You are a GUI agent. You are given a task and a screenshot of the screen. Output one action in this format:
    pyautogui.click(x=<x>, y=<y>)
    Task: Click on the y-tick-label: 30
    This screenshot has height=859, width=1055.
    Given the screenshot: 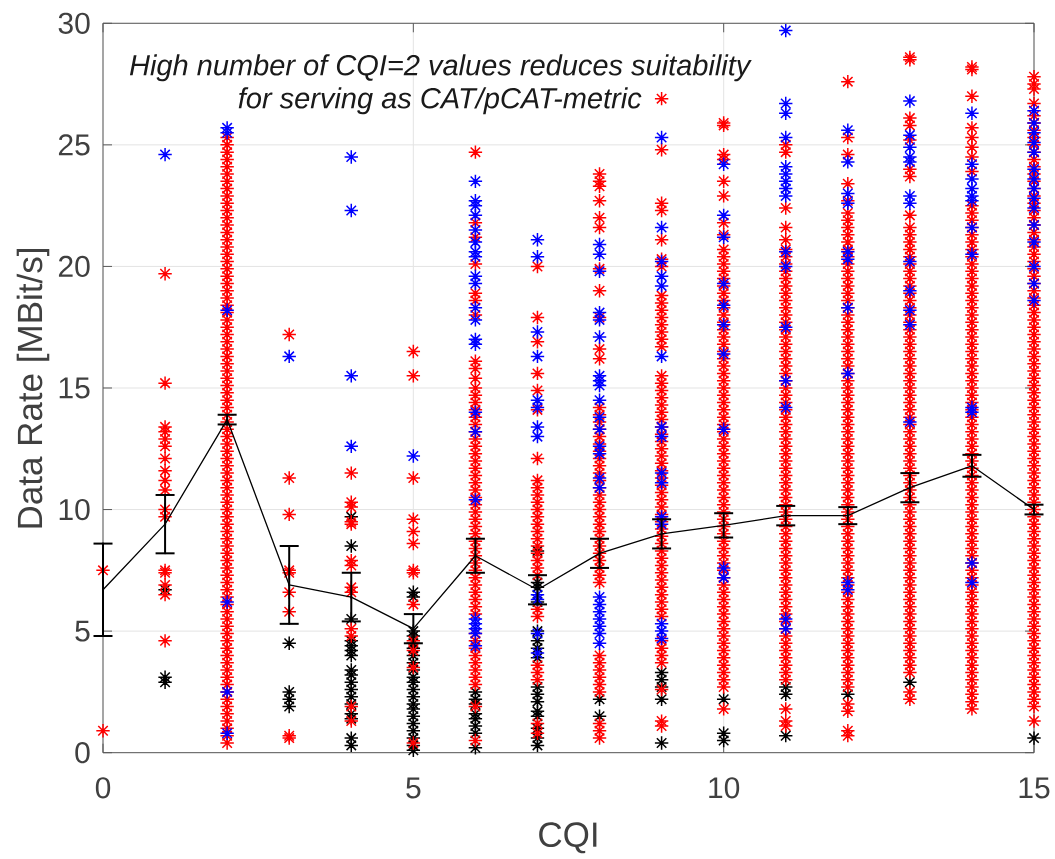 What is the action you would take?
    pyautogui.click(x=74, y=23)
    